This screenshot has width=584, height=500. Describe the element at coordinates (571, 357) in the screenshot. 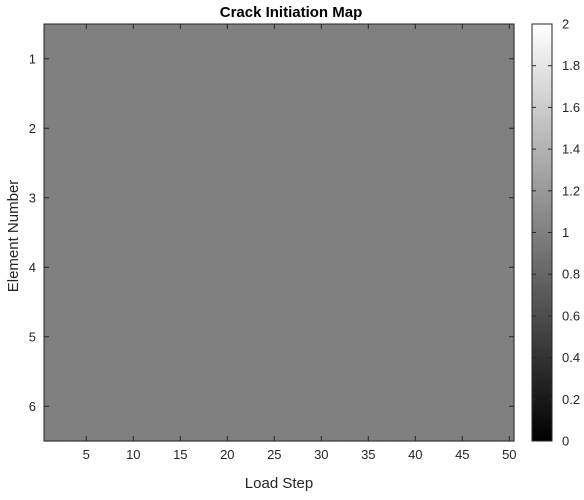

I see `colorbar-tick-label: 0.4` at that location.